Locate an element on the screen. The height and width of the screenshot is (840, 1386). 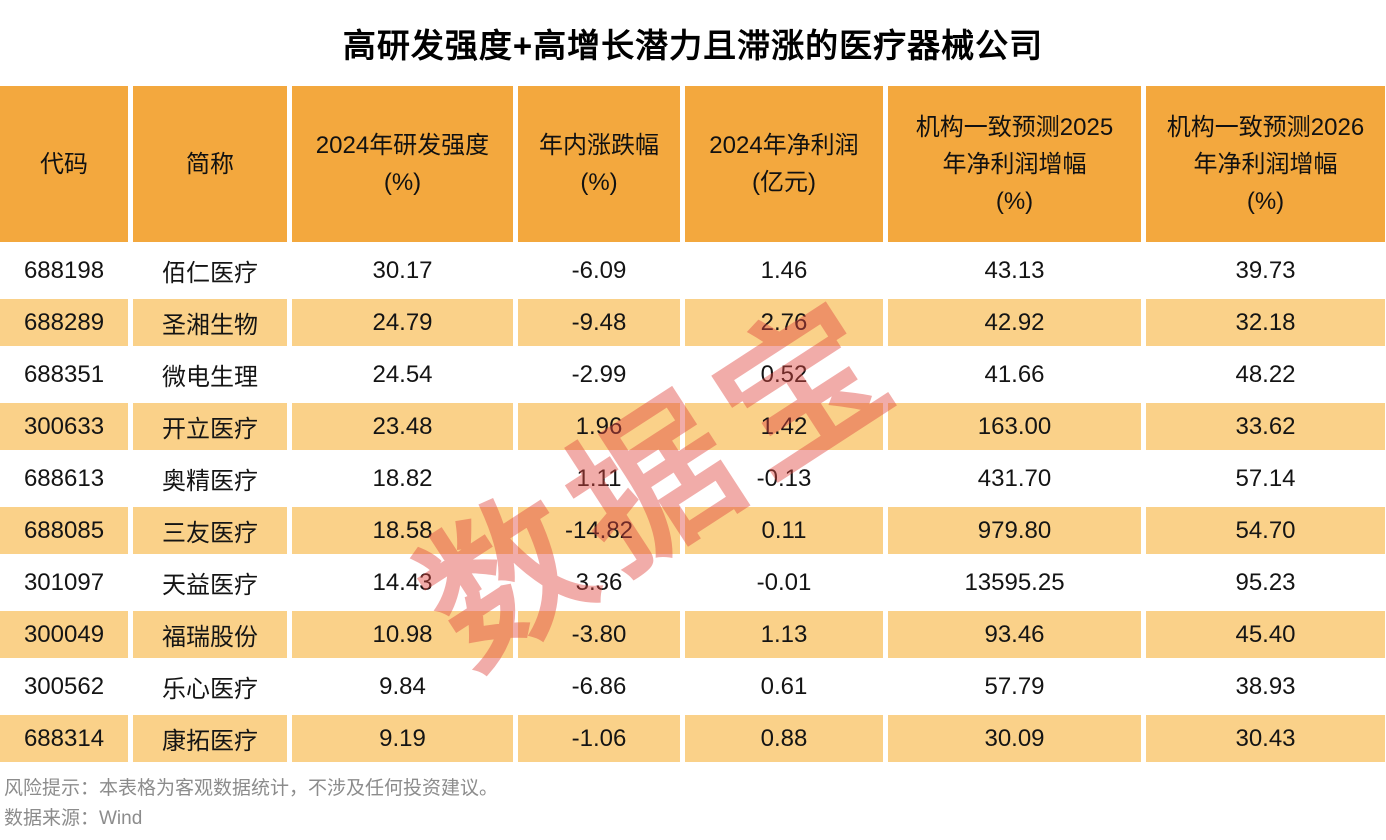
column-header: 机构一致预测2025 年净利润增幅 (%) is located at coordinates (1014, 164).